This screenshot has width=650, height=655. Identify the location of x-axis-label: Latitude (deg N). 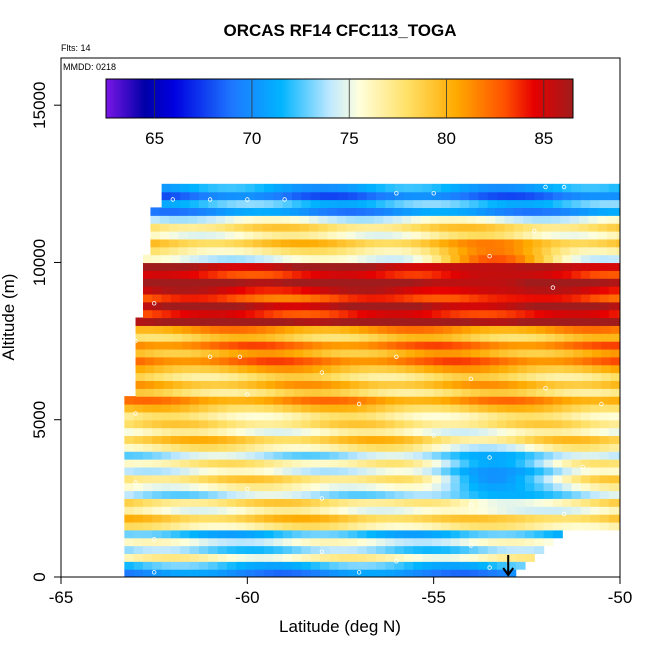
(340, 626).